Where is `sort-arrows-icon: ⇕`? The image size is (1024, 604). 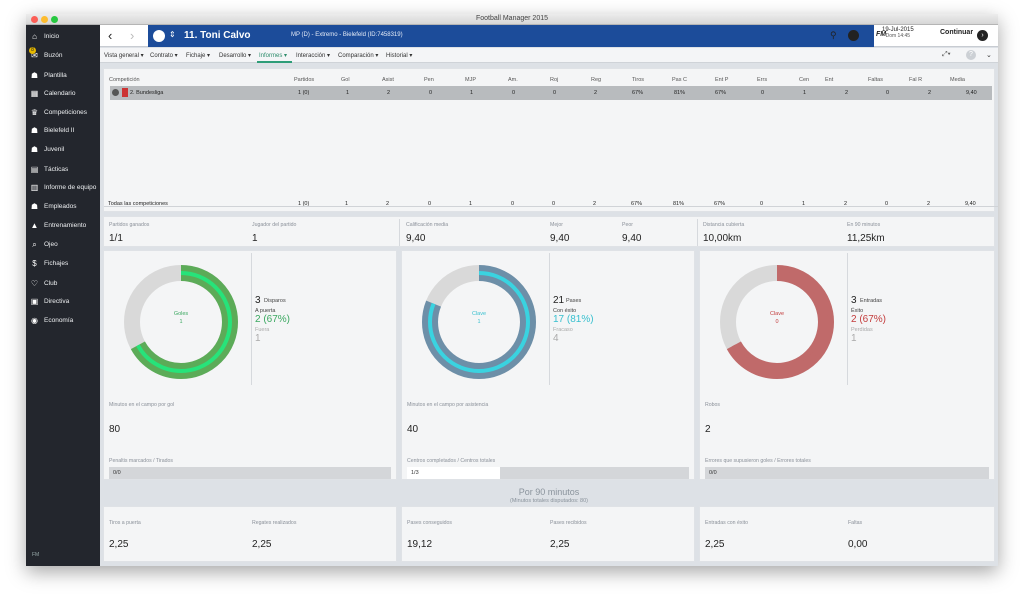
sort-arrows-icon: ⇕ is located at coordinates (172, 34).